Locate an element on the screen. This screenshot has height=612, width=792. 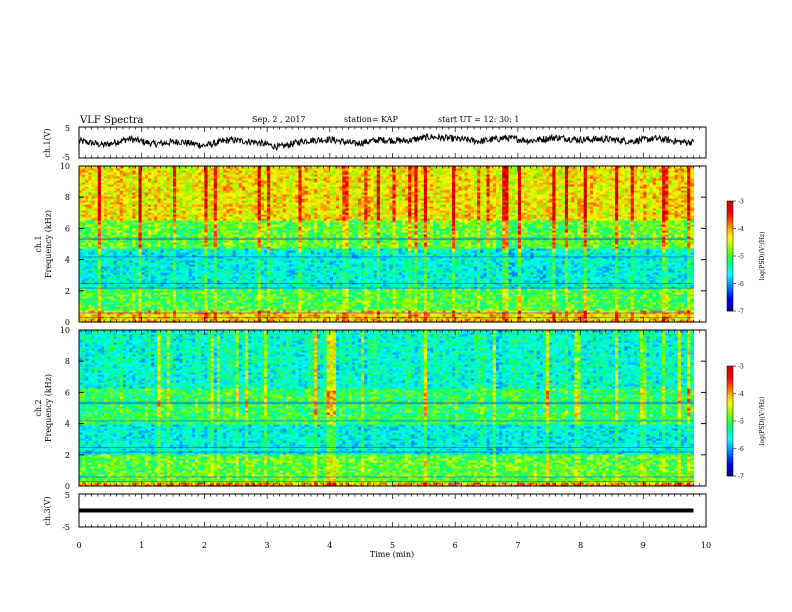
ch1-trace-line is located at coordinates (386, 142).